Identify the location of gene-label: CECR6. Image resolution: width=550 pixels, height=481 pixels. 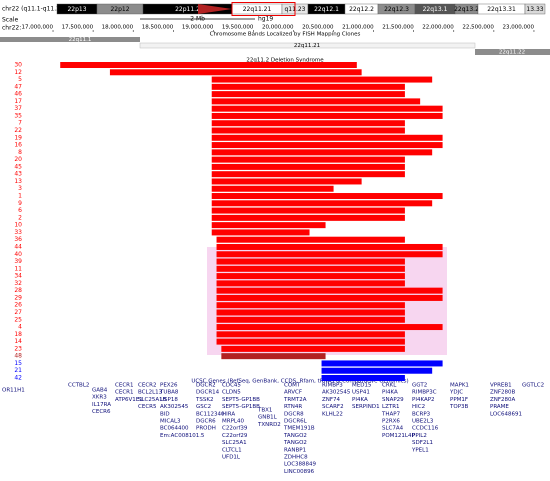
(101, 412).